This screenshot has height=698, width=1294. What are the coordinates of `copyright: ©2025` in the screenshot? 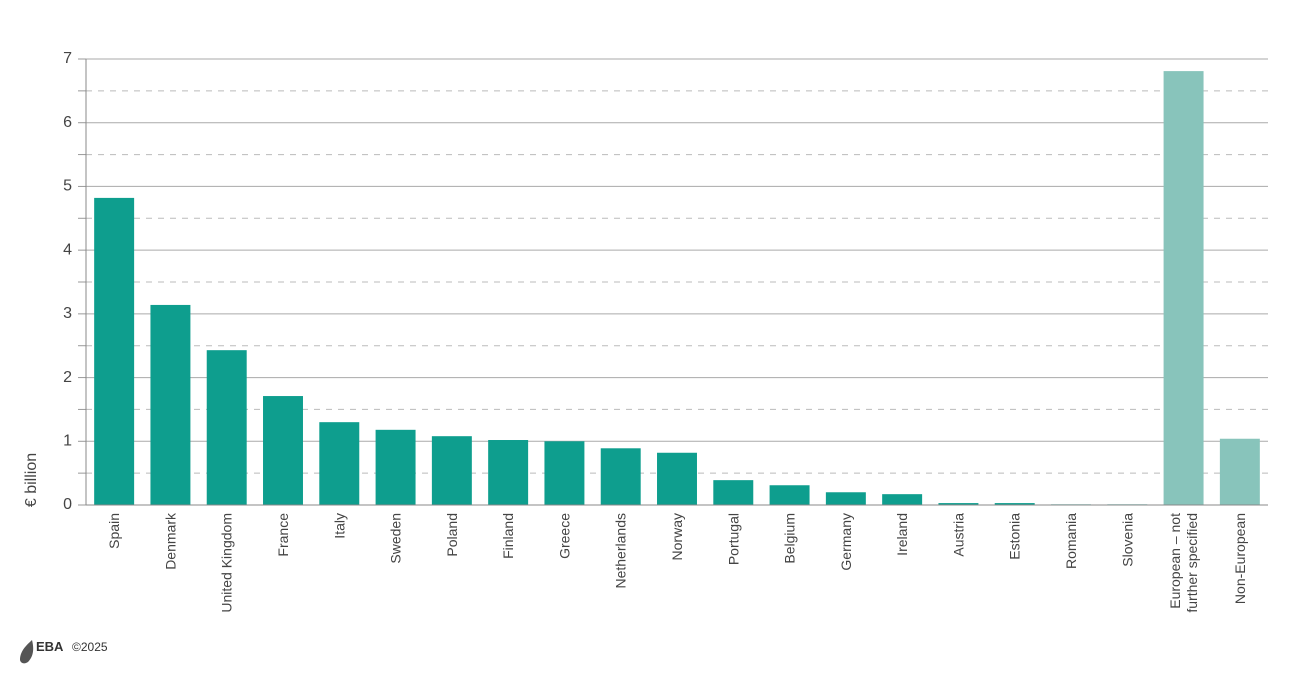 It's located at (90, 647).